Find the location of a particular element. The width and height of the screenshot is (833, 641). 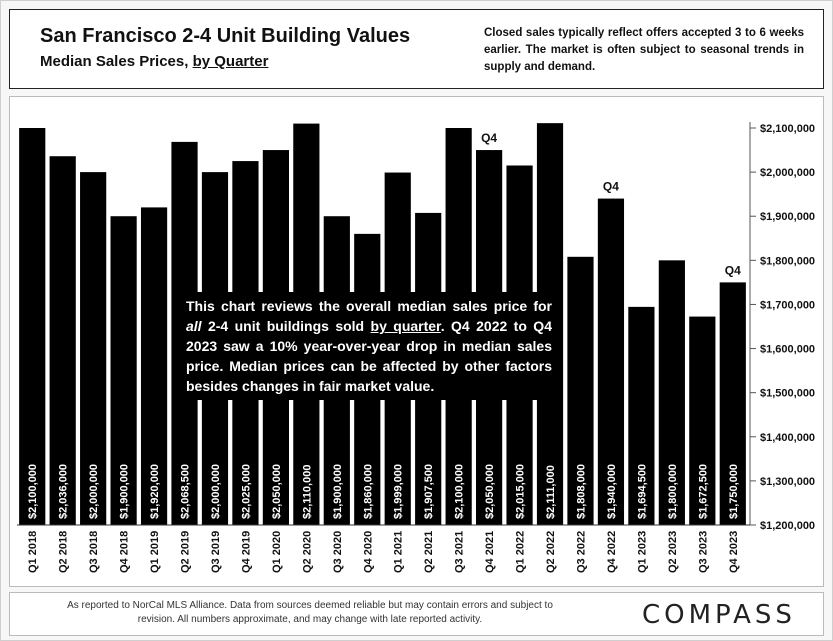

bar-value-label: $1,800,000 is located at coordinates (673, 491).